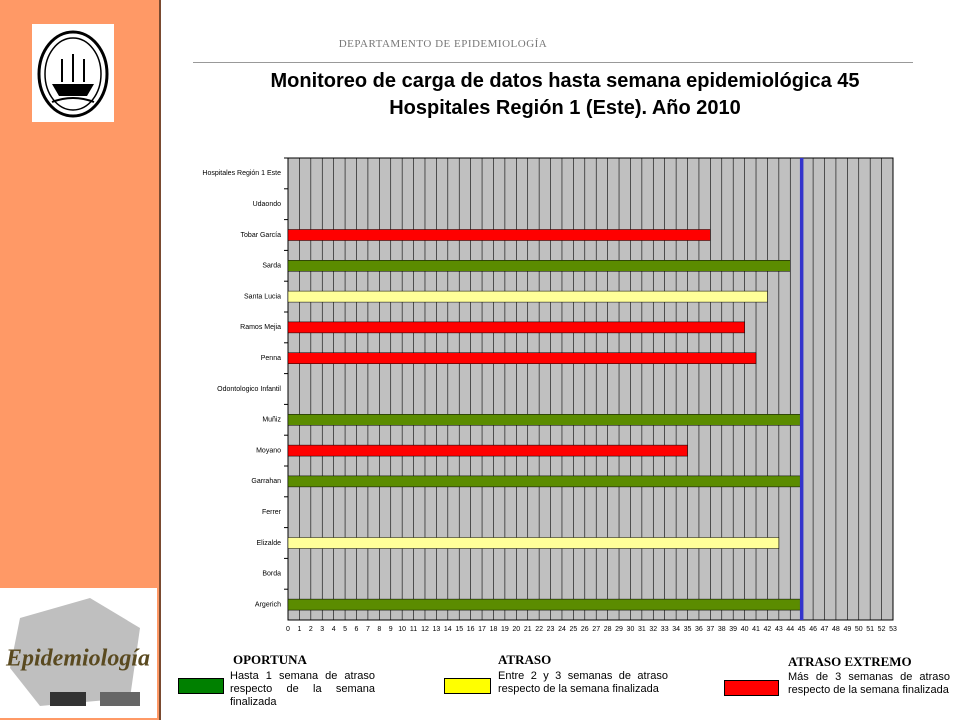 The image size is (960, 720). What do you see at coordinates (768, 629) in the screenshot?
I see `x-tick-label: 42` at bounding box center [768, 629].